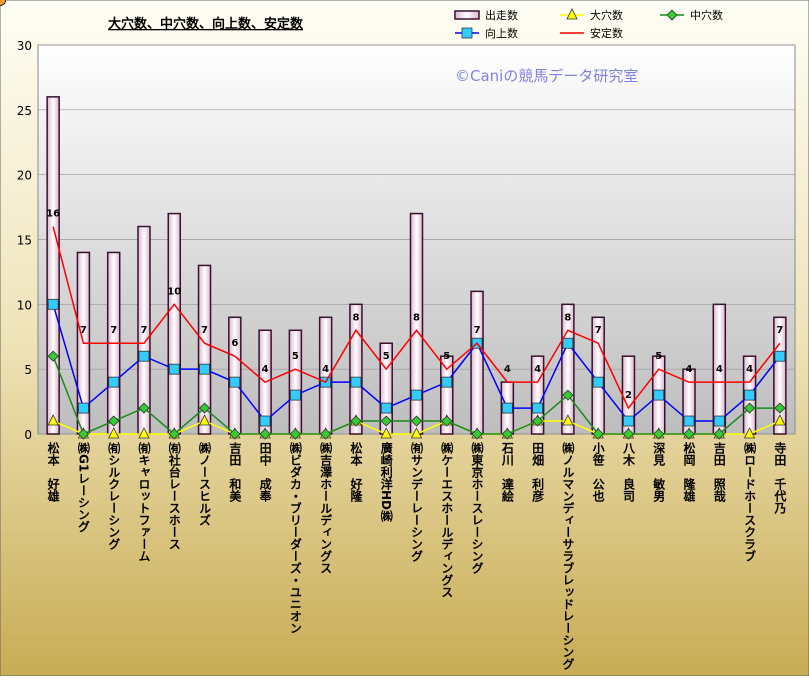 Image resolution: width=809 pixels, height=680 pixels. I want to click on data-label: 2, so click(628, 395).